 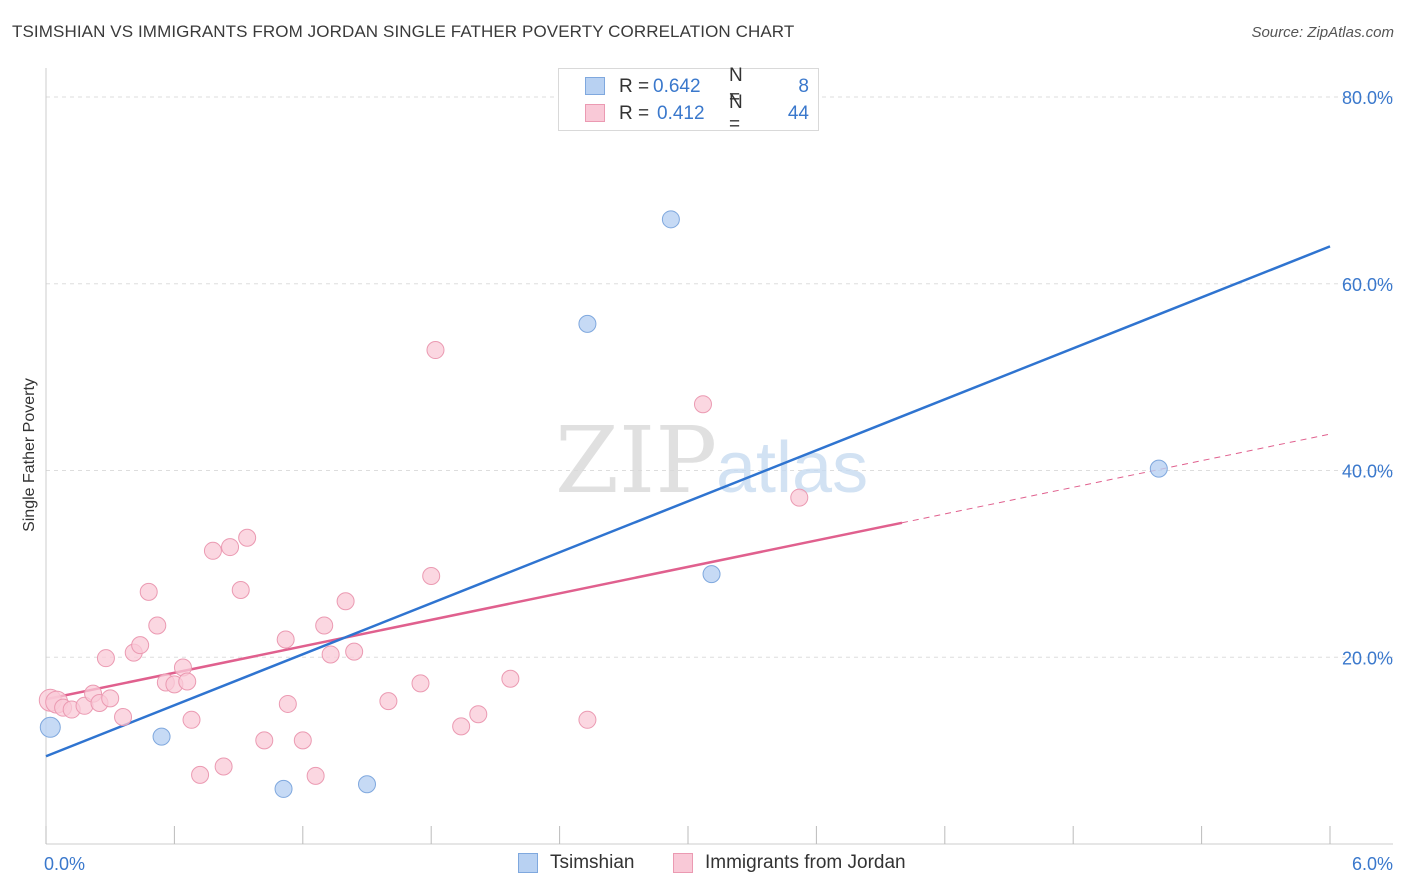 I want to click on legend-item-jordan: Immigrants from Jordan, so click(x=789, y=863).